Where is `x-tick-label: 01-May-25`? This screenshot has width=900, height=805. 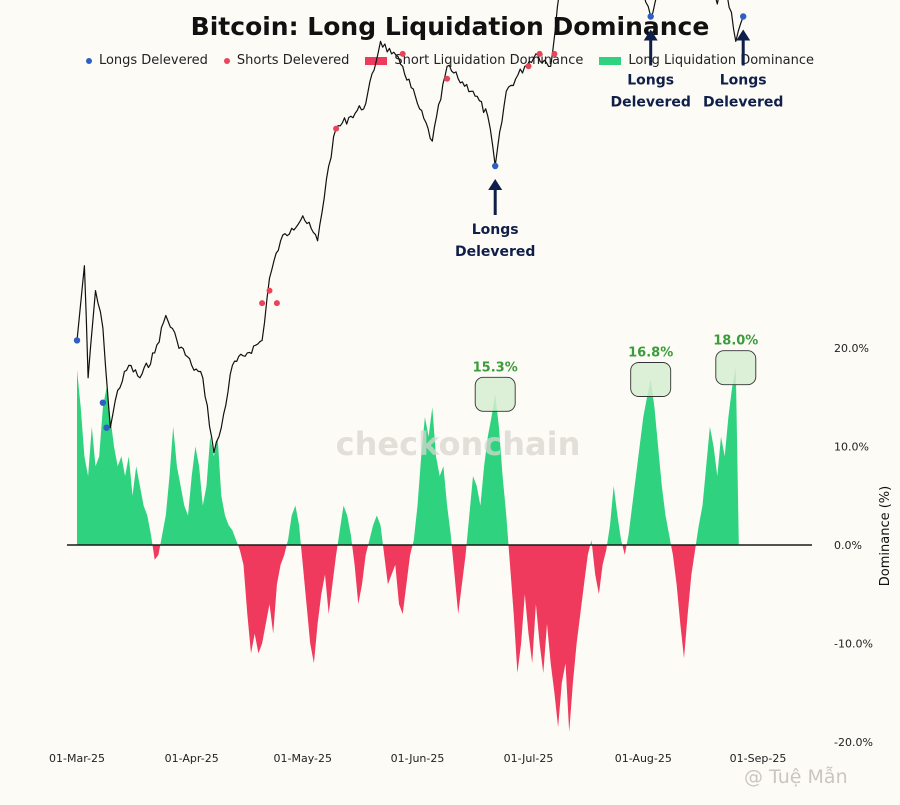 x-tick-label: 01-May-25 is located at coordinates (303, 758).